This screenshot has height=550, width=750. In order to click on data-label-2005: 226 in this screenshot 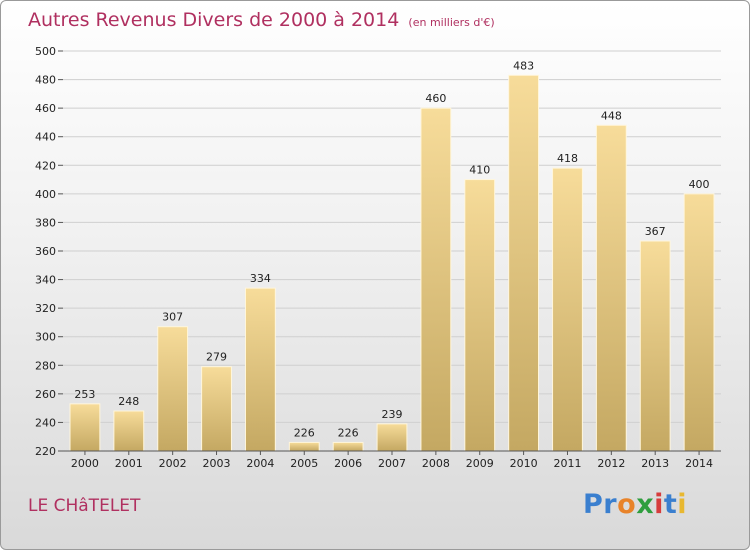, I will do `click(304, 432)`.